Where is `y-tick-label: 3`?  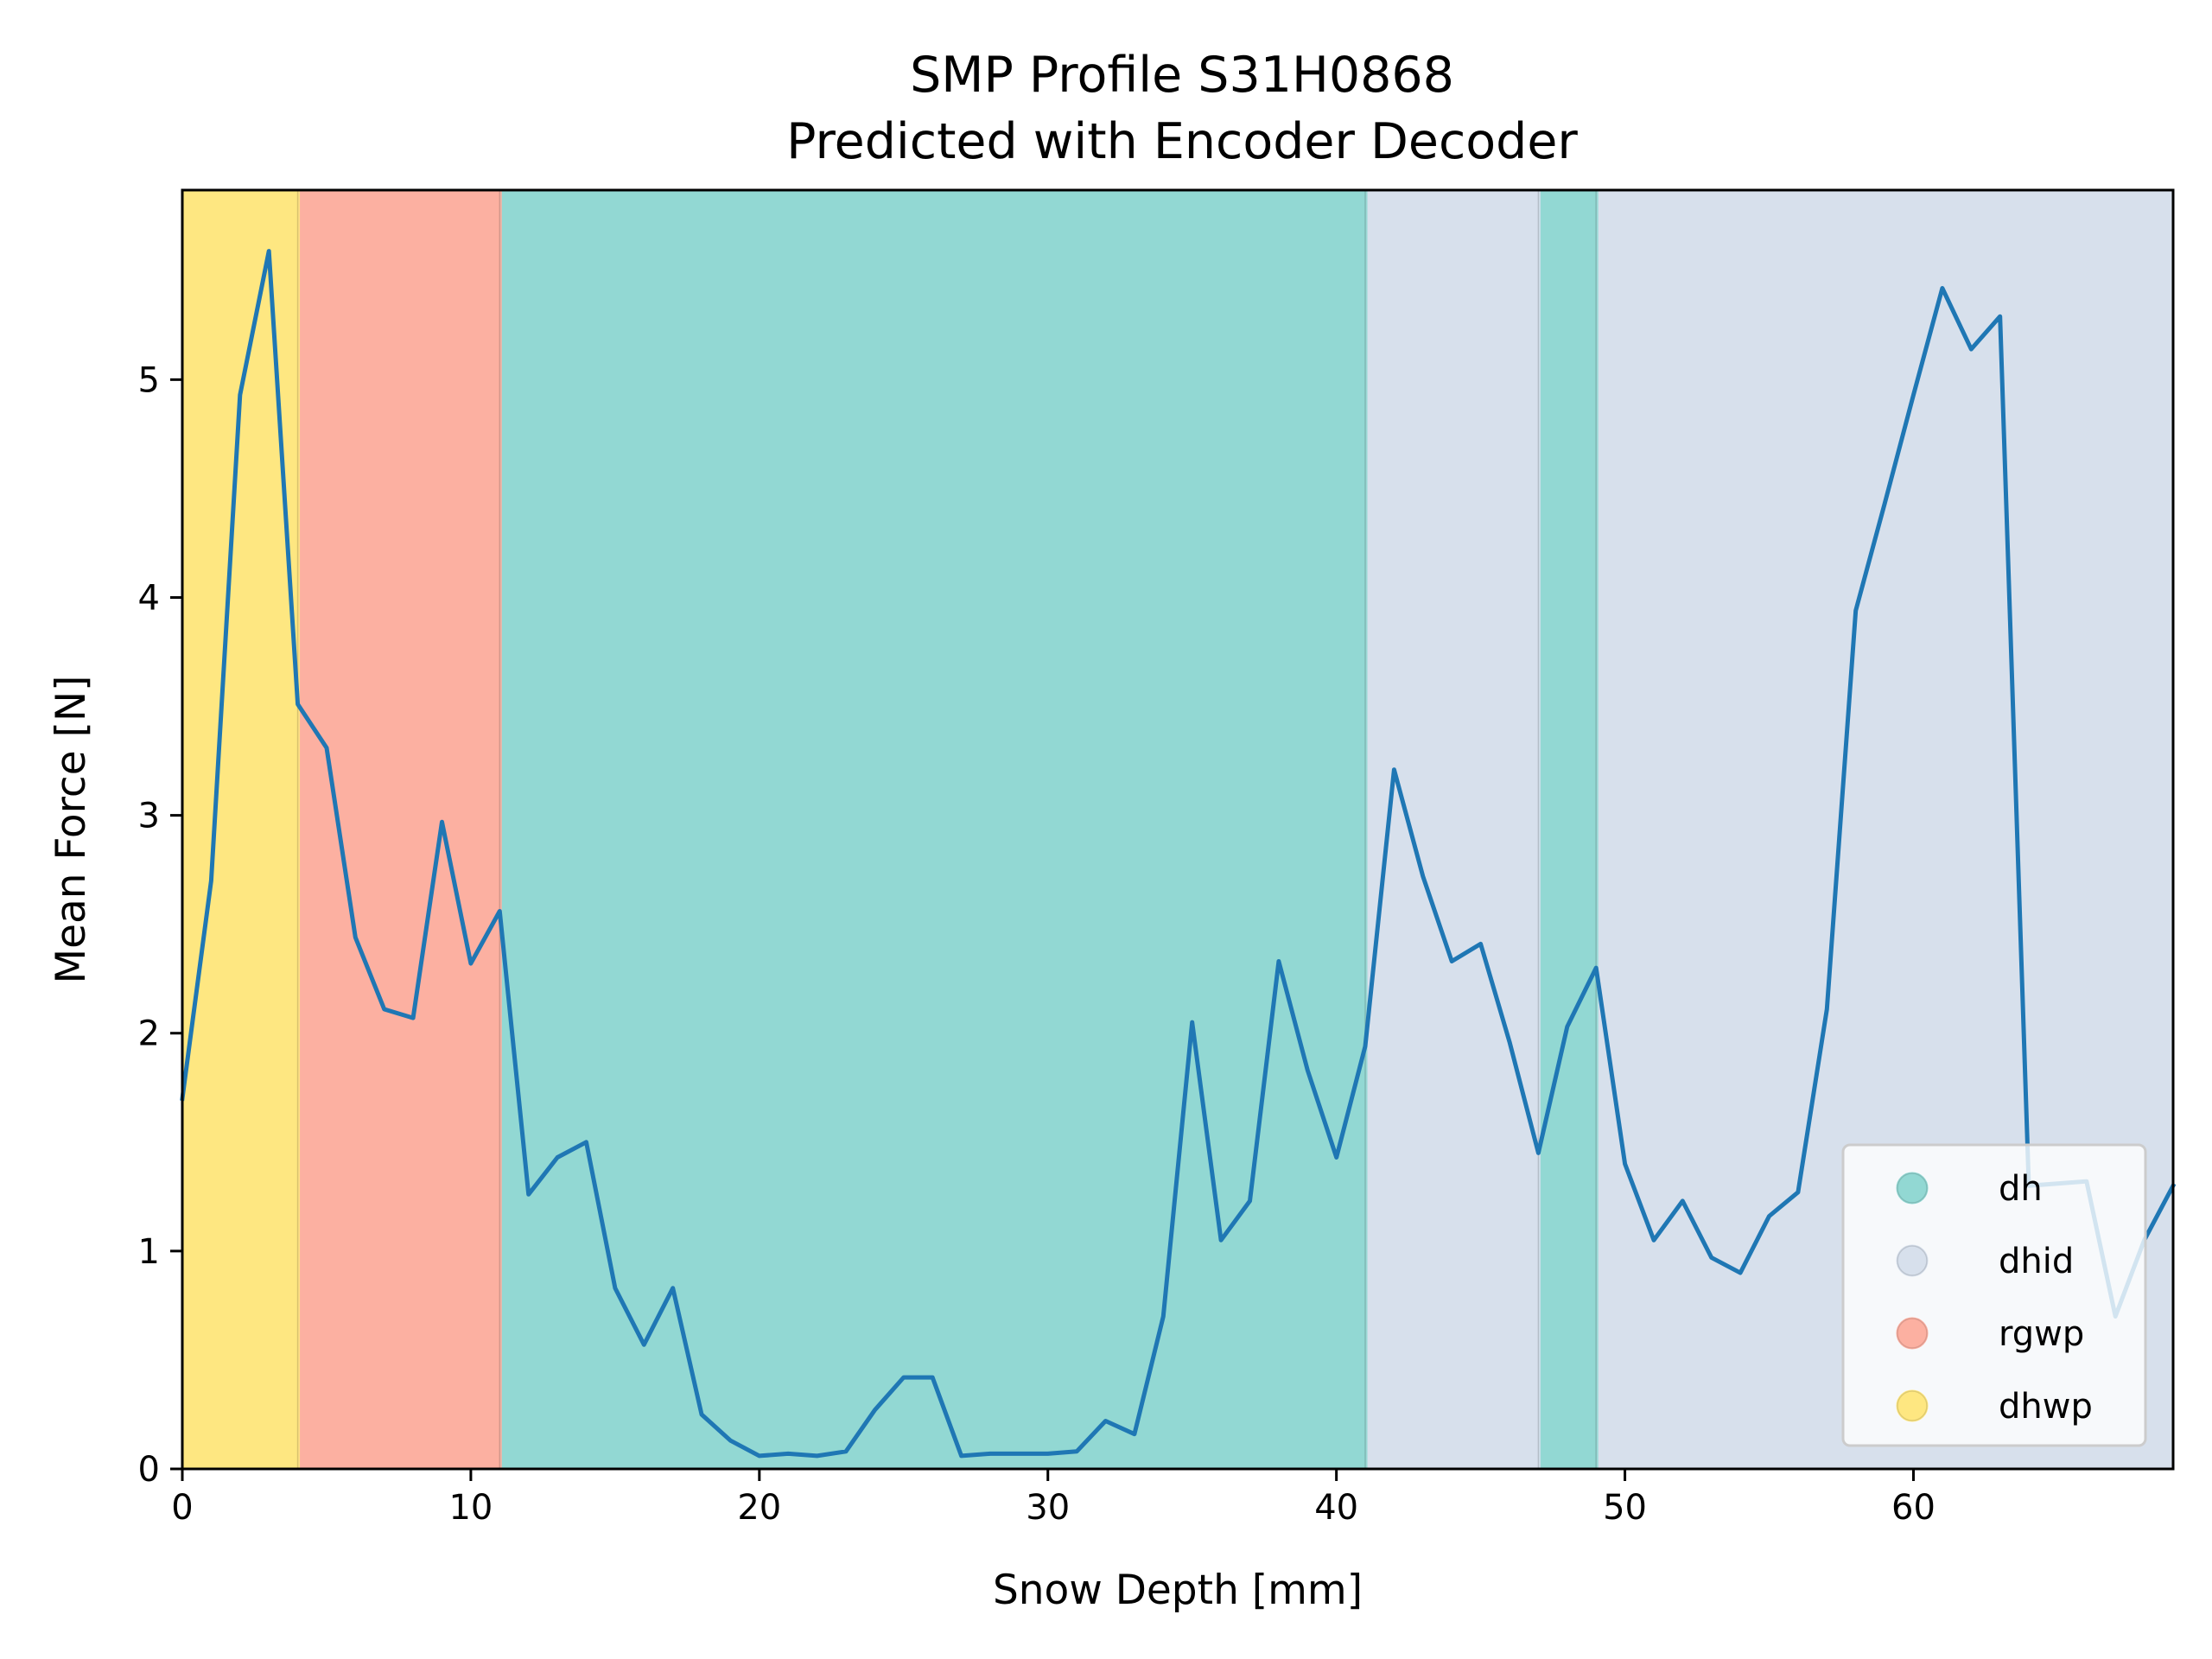 y-tick-label: 3 is located at coordinates (149, 816).